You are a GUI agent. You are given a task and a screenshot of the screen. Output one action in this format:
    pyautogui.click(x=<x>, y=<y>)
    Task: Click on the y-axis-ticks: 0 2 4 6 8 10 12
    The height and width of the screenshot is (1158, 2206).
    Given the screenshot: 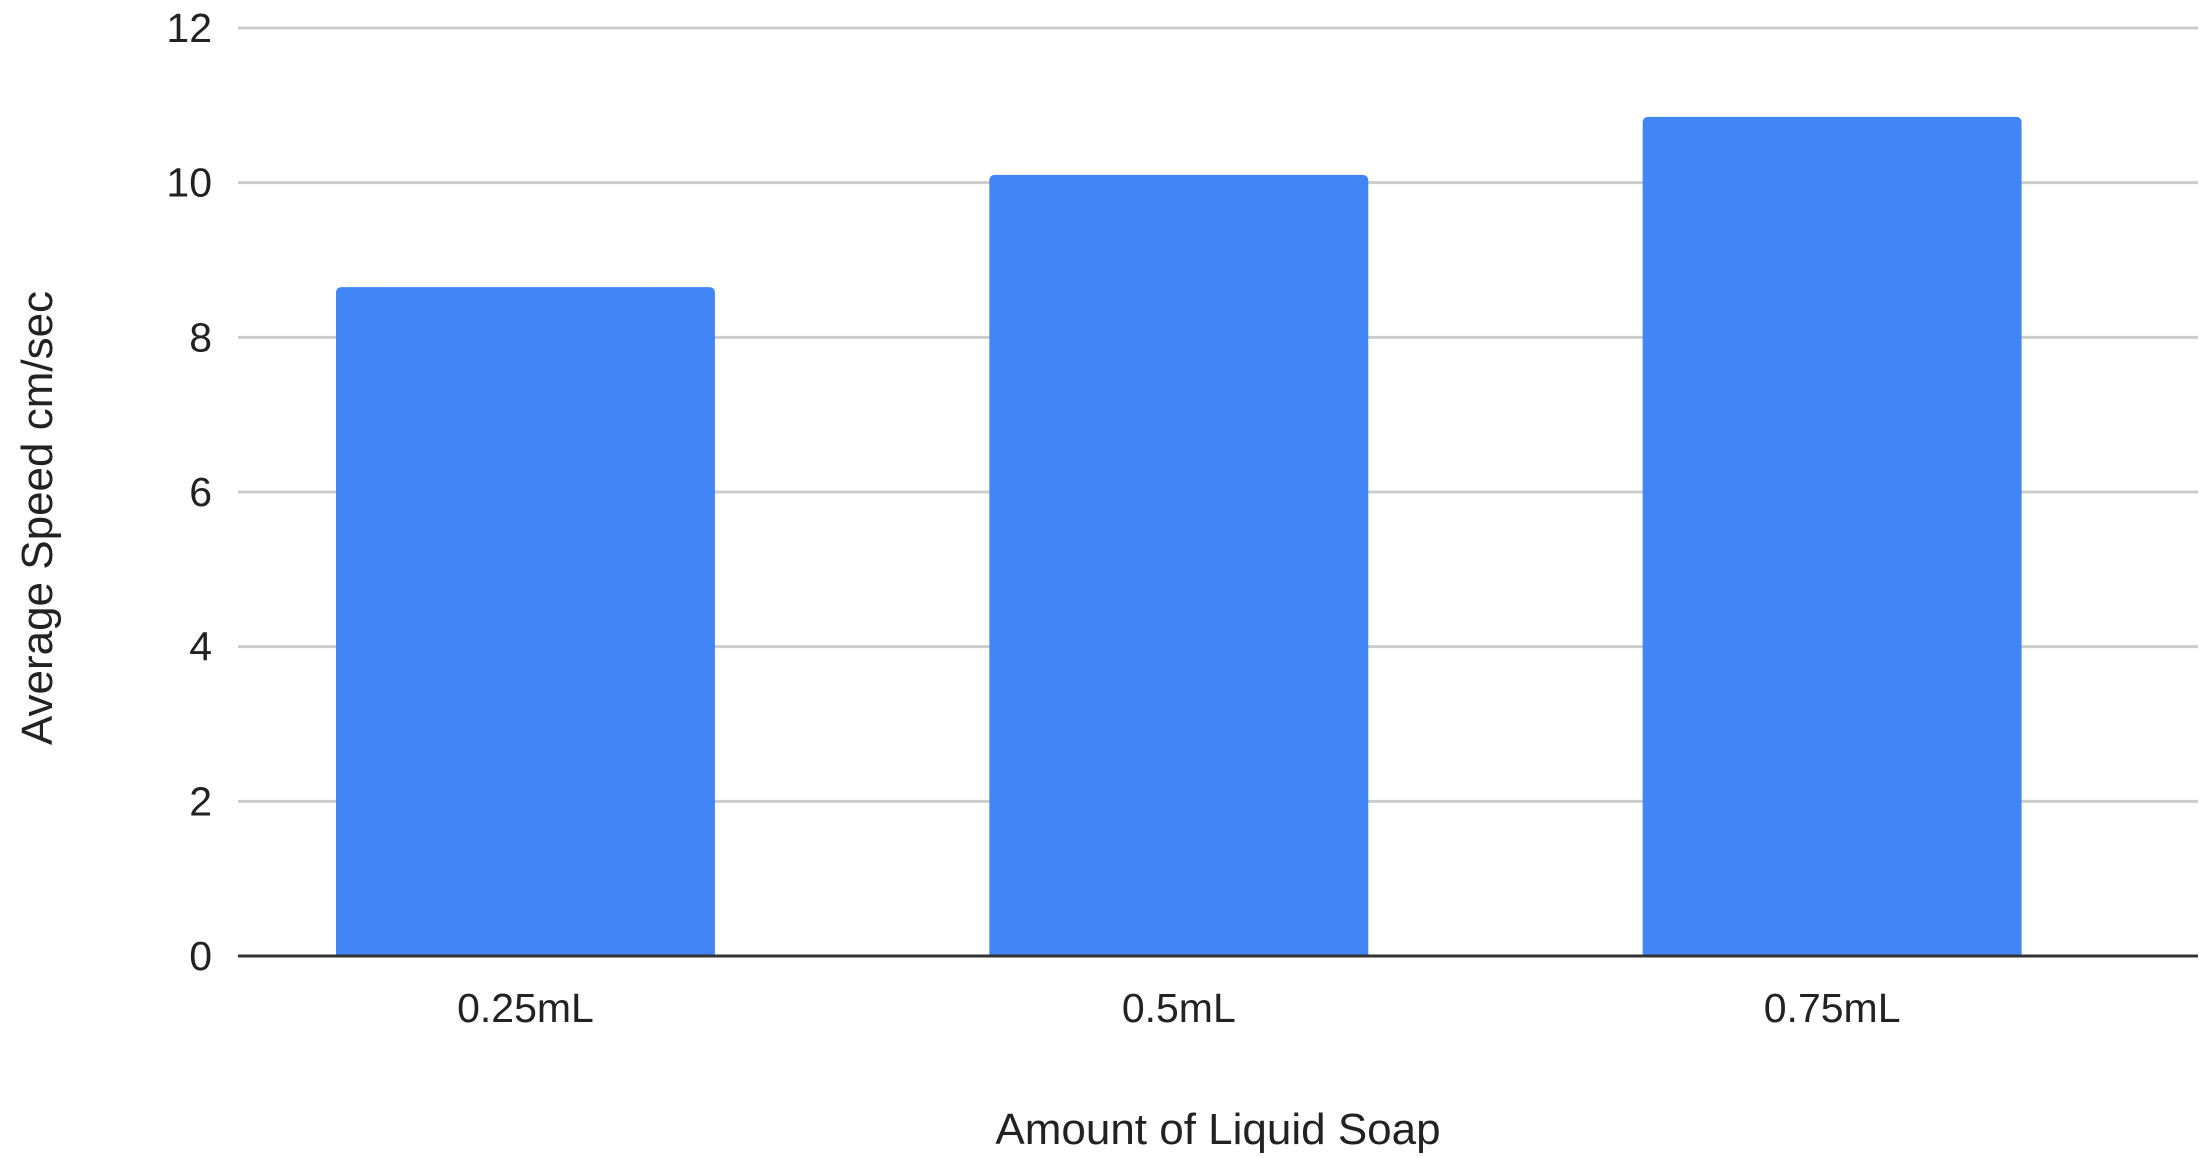 What is the action you would take?
    pyautogui.click(x=189, y=492)
    